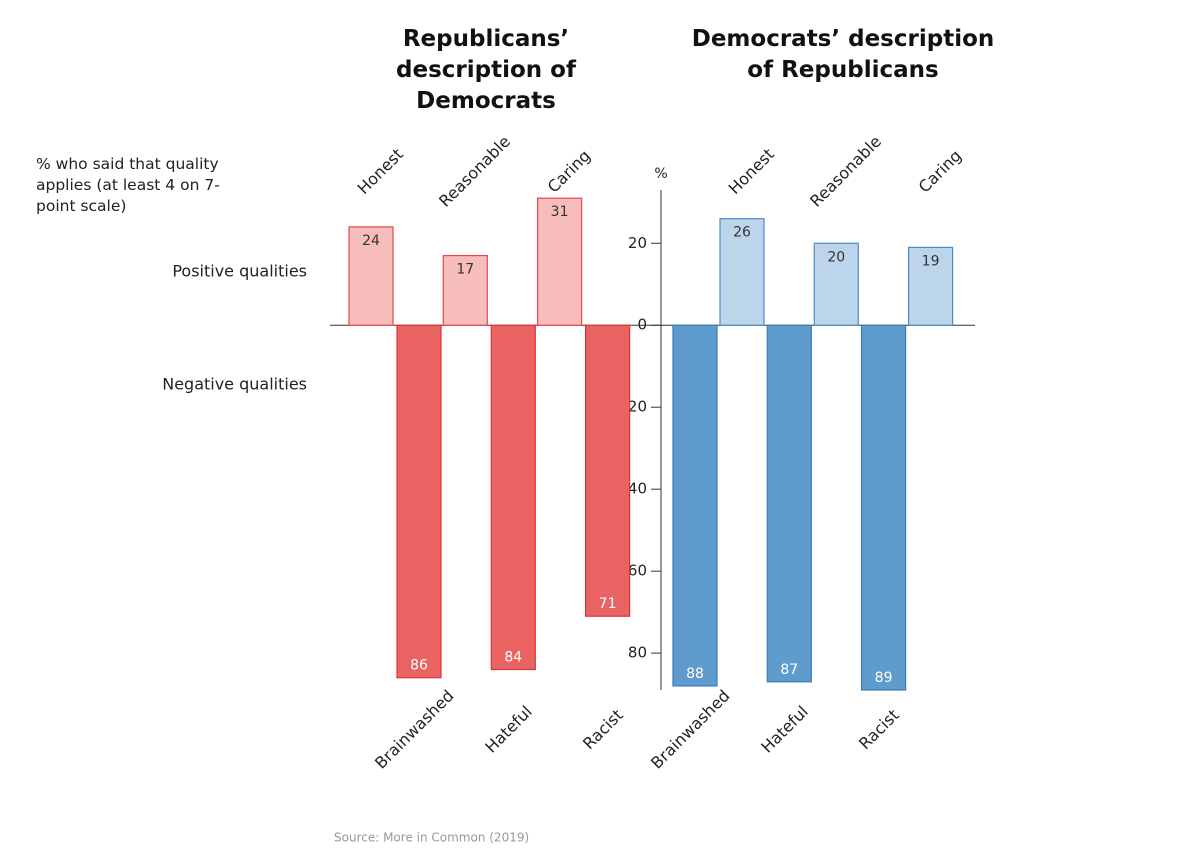 The height and width of the screenshot is (864, 1200). Describe the element at coordinates (234, 384) in the screenshot. I see `row-label: Negative qualities` at that location.